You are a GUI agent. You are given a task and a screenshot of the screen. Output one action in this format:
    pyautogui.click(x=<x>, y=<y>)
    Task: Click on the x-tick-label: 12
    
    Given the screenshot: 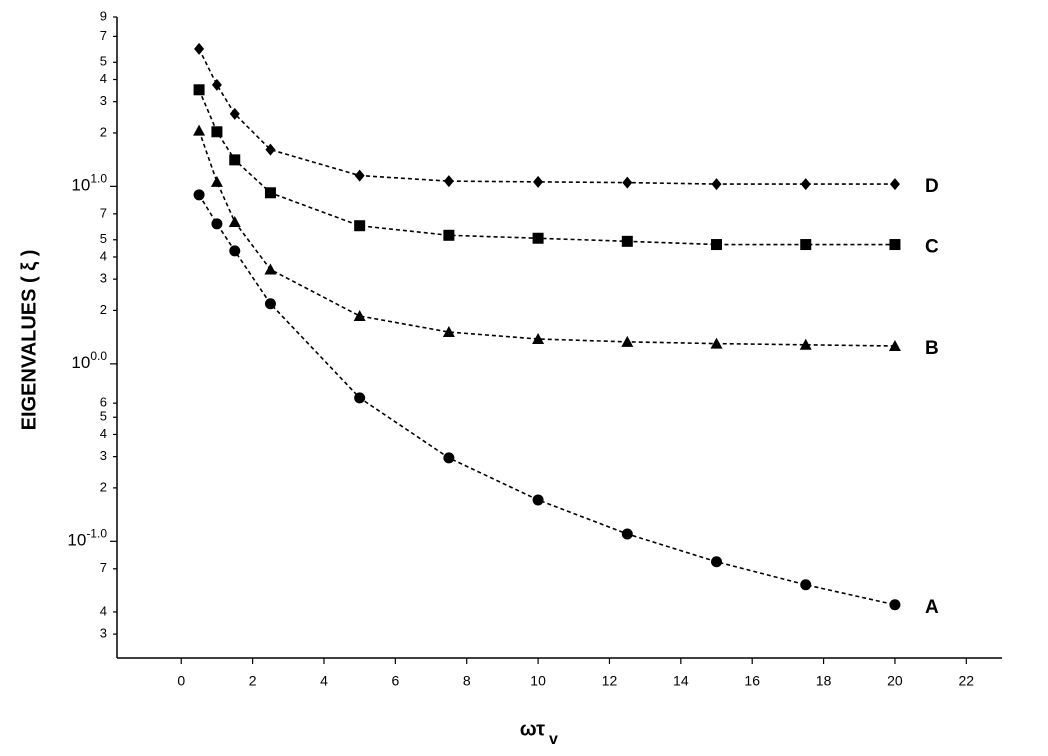 What is the action you would take?
    pyautogui.click(x=610, y=681)
    